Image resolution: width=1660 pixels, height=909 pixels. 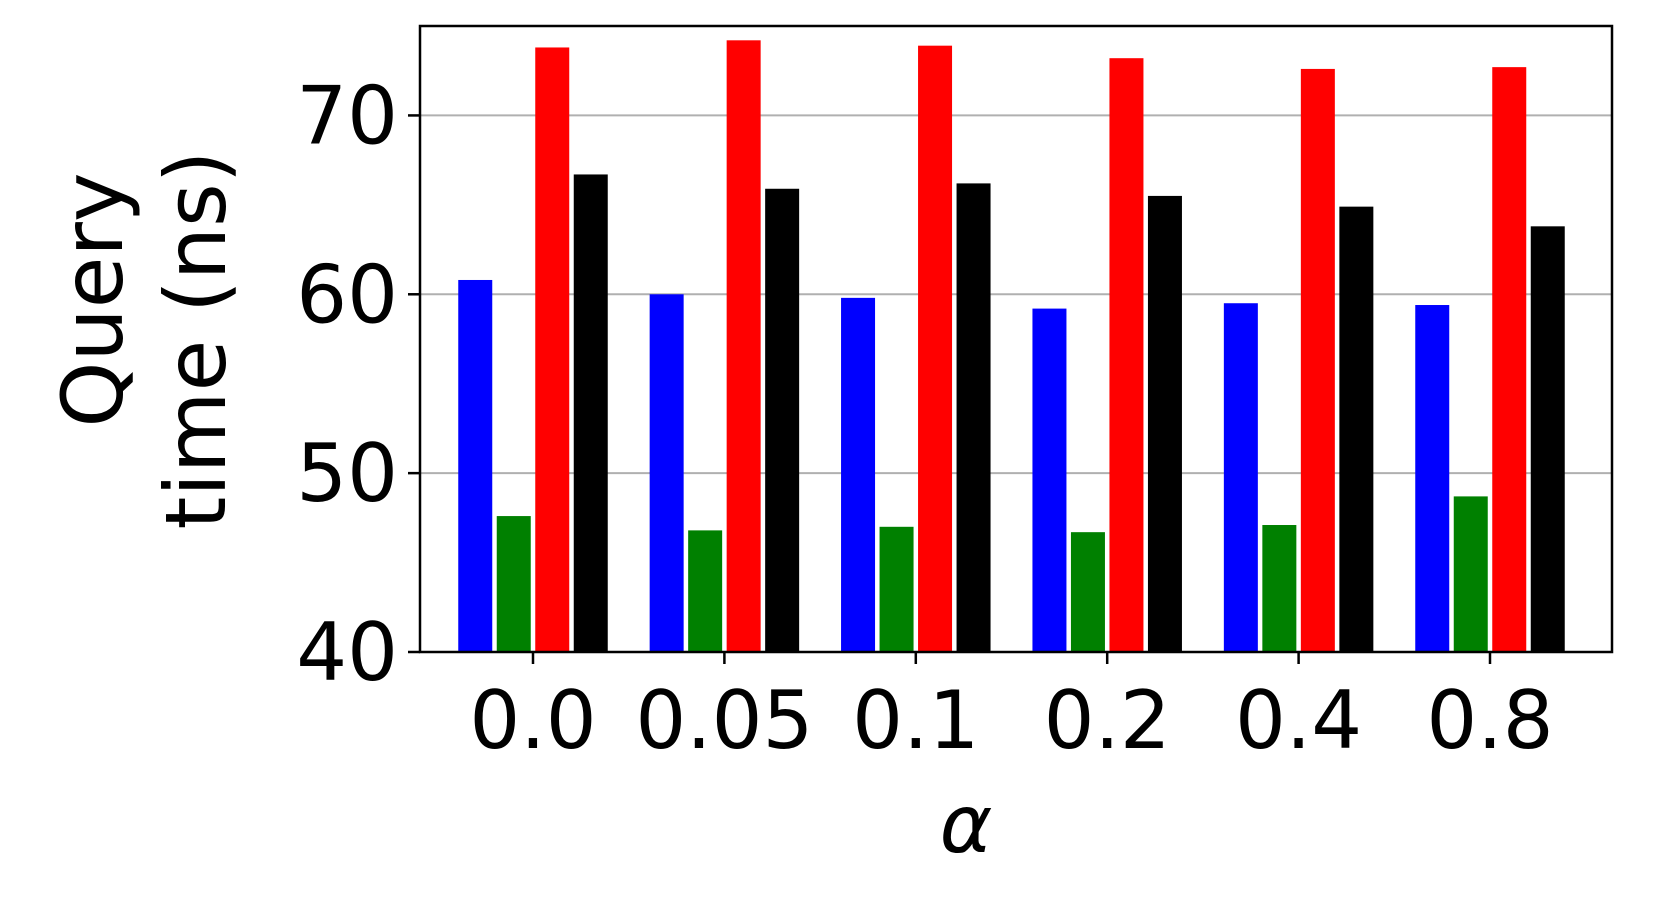 What do you see at coordinates (347, 115) in the screenshot?
I see `y-tick-label: 70` at bounding box center [347, 115].